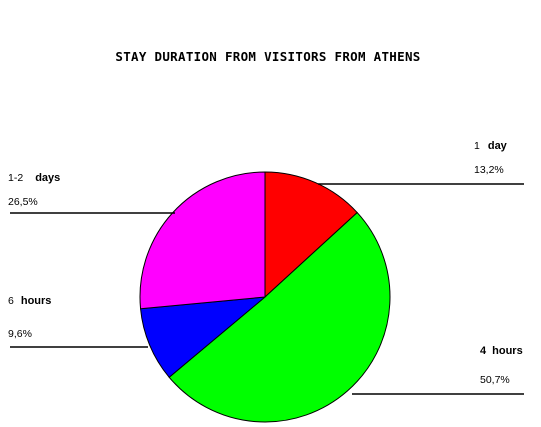  What do you see at coordinates (267, 56) in the screenshot?
I see `chart-title: STAY DURATION FROM VISITORS FROM ATHENS` at bounding box center [267, 56].